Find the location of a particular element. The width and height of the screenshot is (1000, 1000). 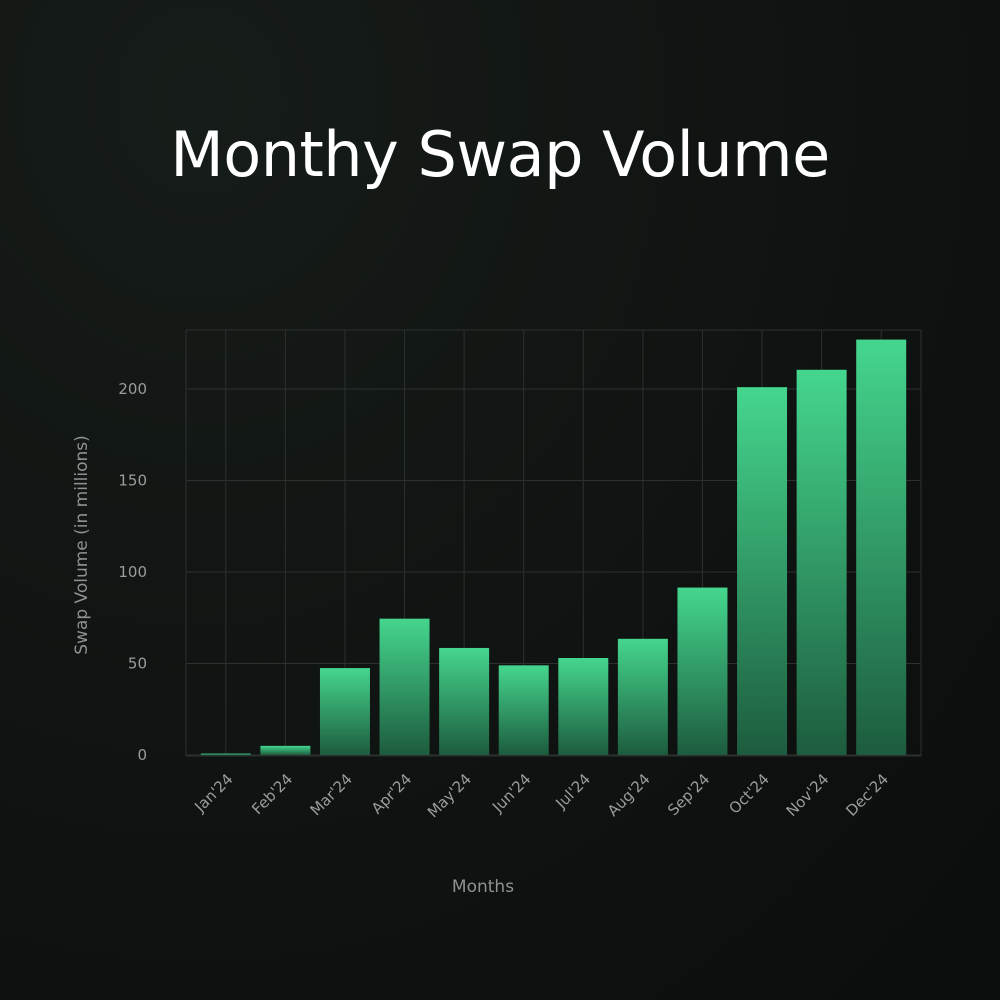

bar-aug24 is located at coordinates (642, 696).